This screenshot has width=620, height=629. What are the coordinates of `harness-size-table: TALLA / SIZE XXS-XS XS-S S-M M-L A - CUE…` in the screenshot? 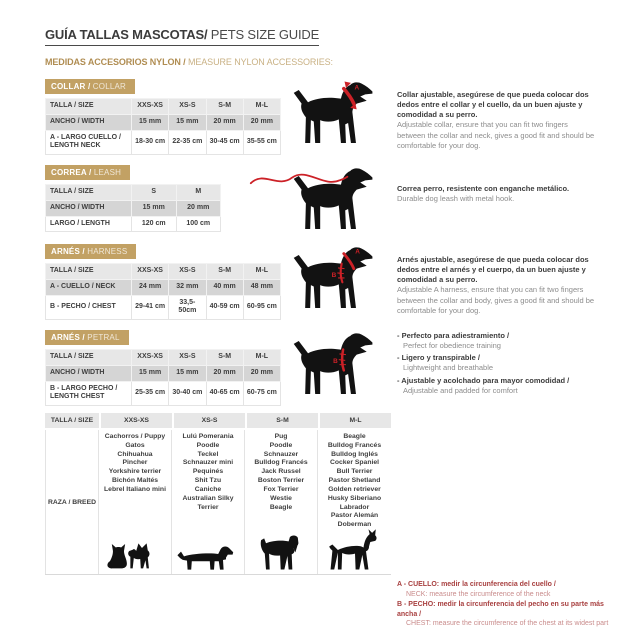 It's located at (163, 291).